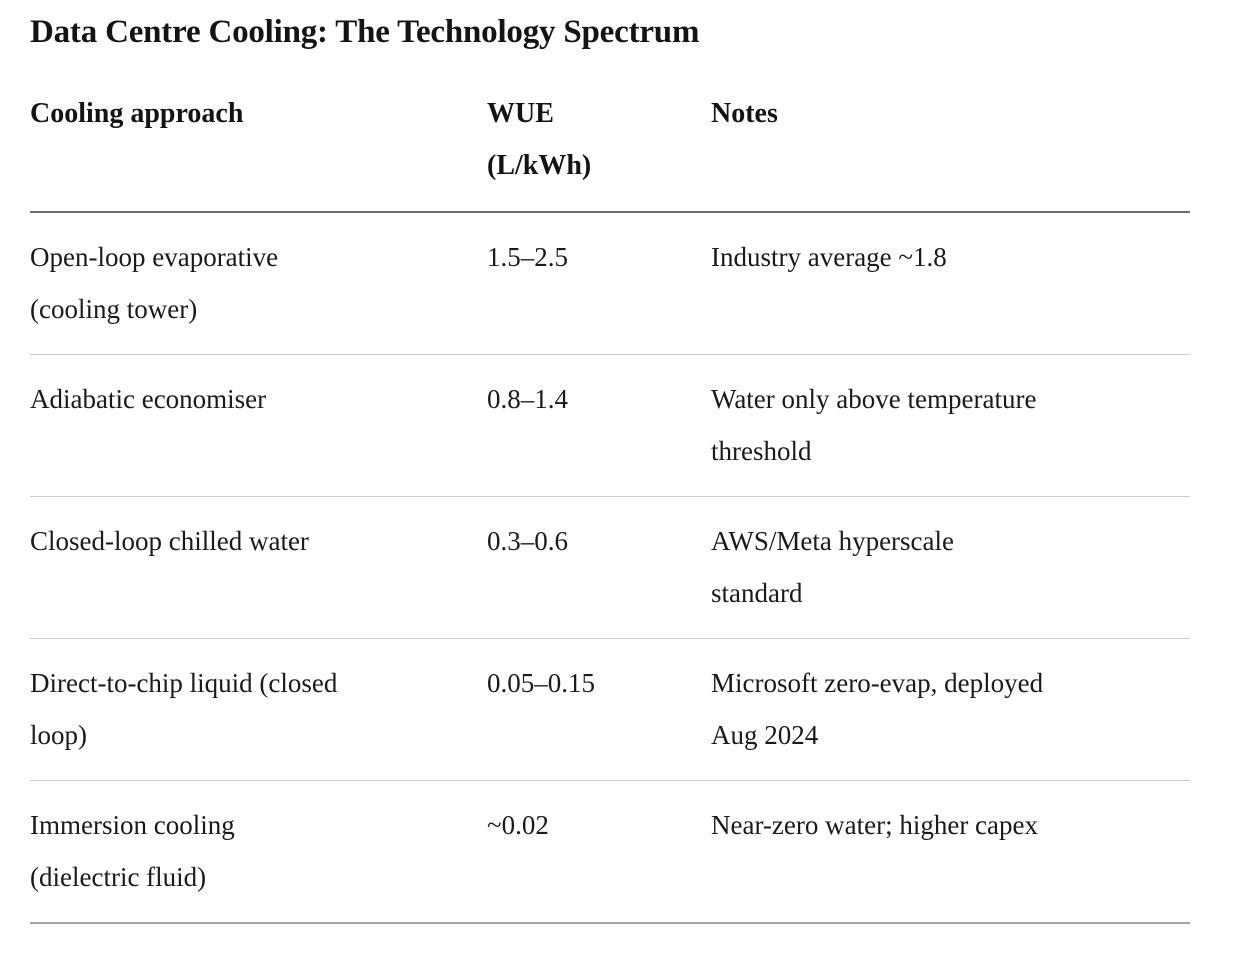  I want to click on column-header-cooling-approach: Cooling approach, so click(137, 113).